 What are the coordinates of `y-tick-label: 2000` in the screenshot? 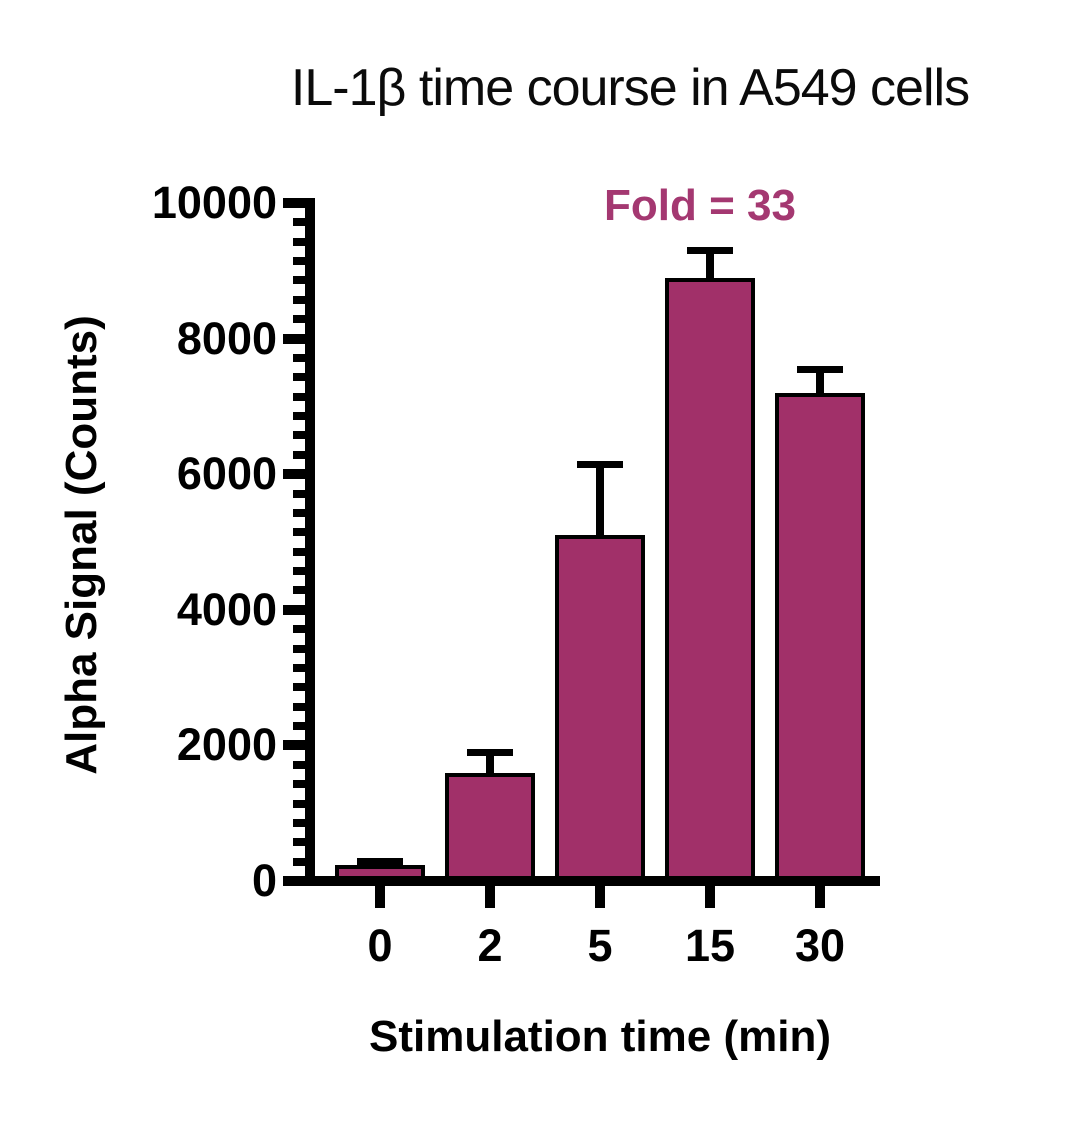 It's located at (226, 745).